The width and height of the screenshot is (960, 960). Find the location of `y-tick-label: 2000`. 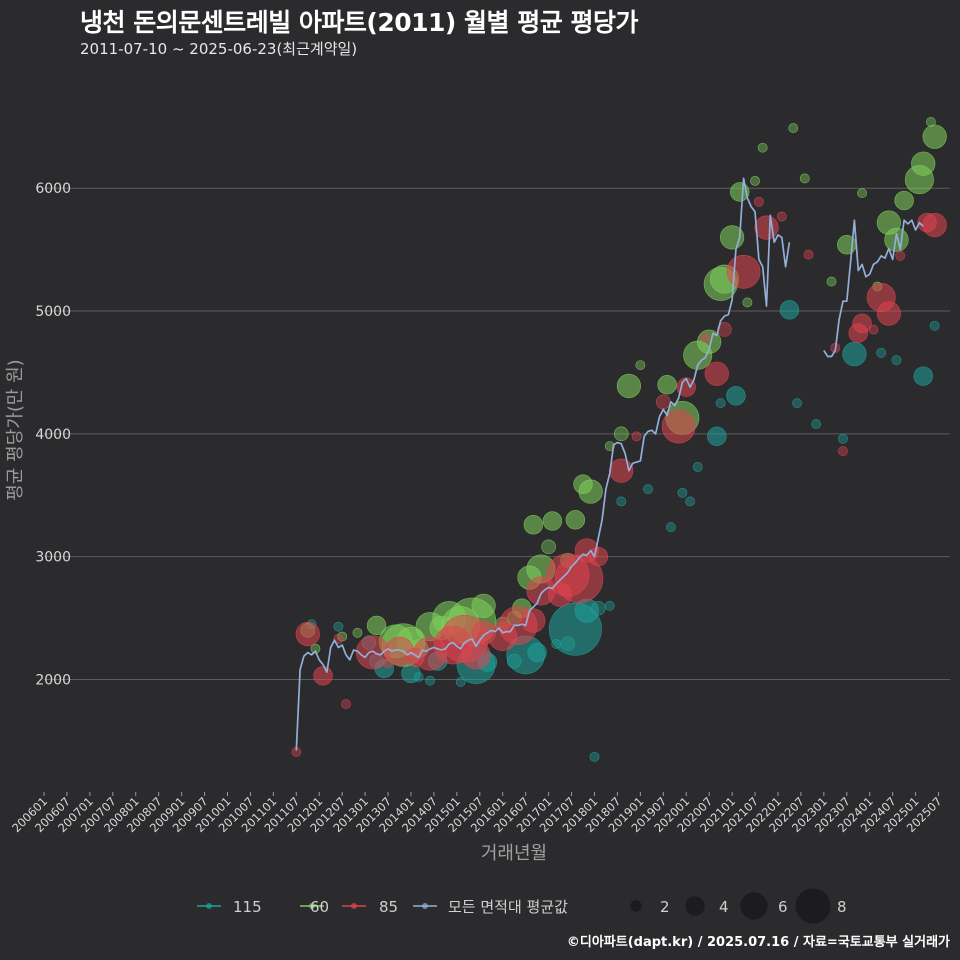

y-tick-label: 2000 is located at coordinates (53, 680).